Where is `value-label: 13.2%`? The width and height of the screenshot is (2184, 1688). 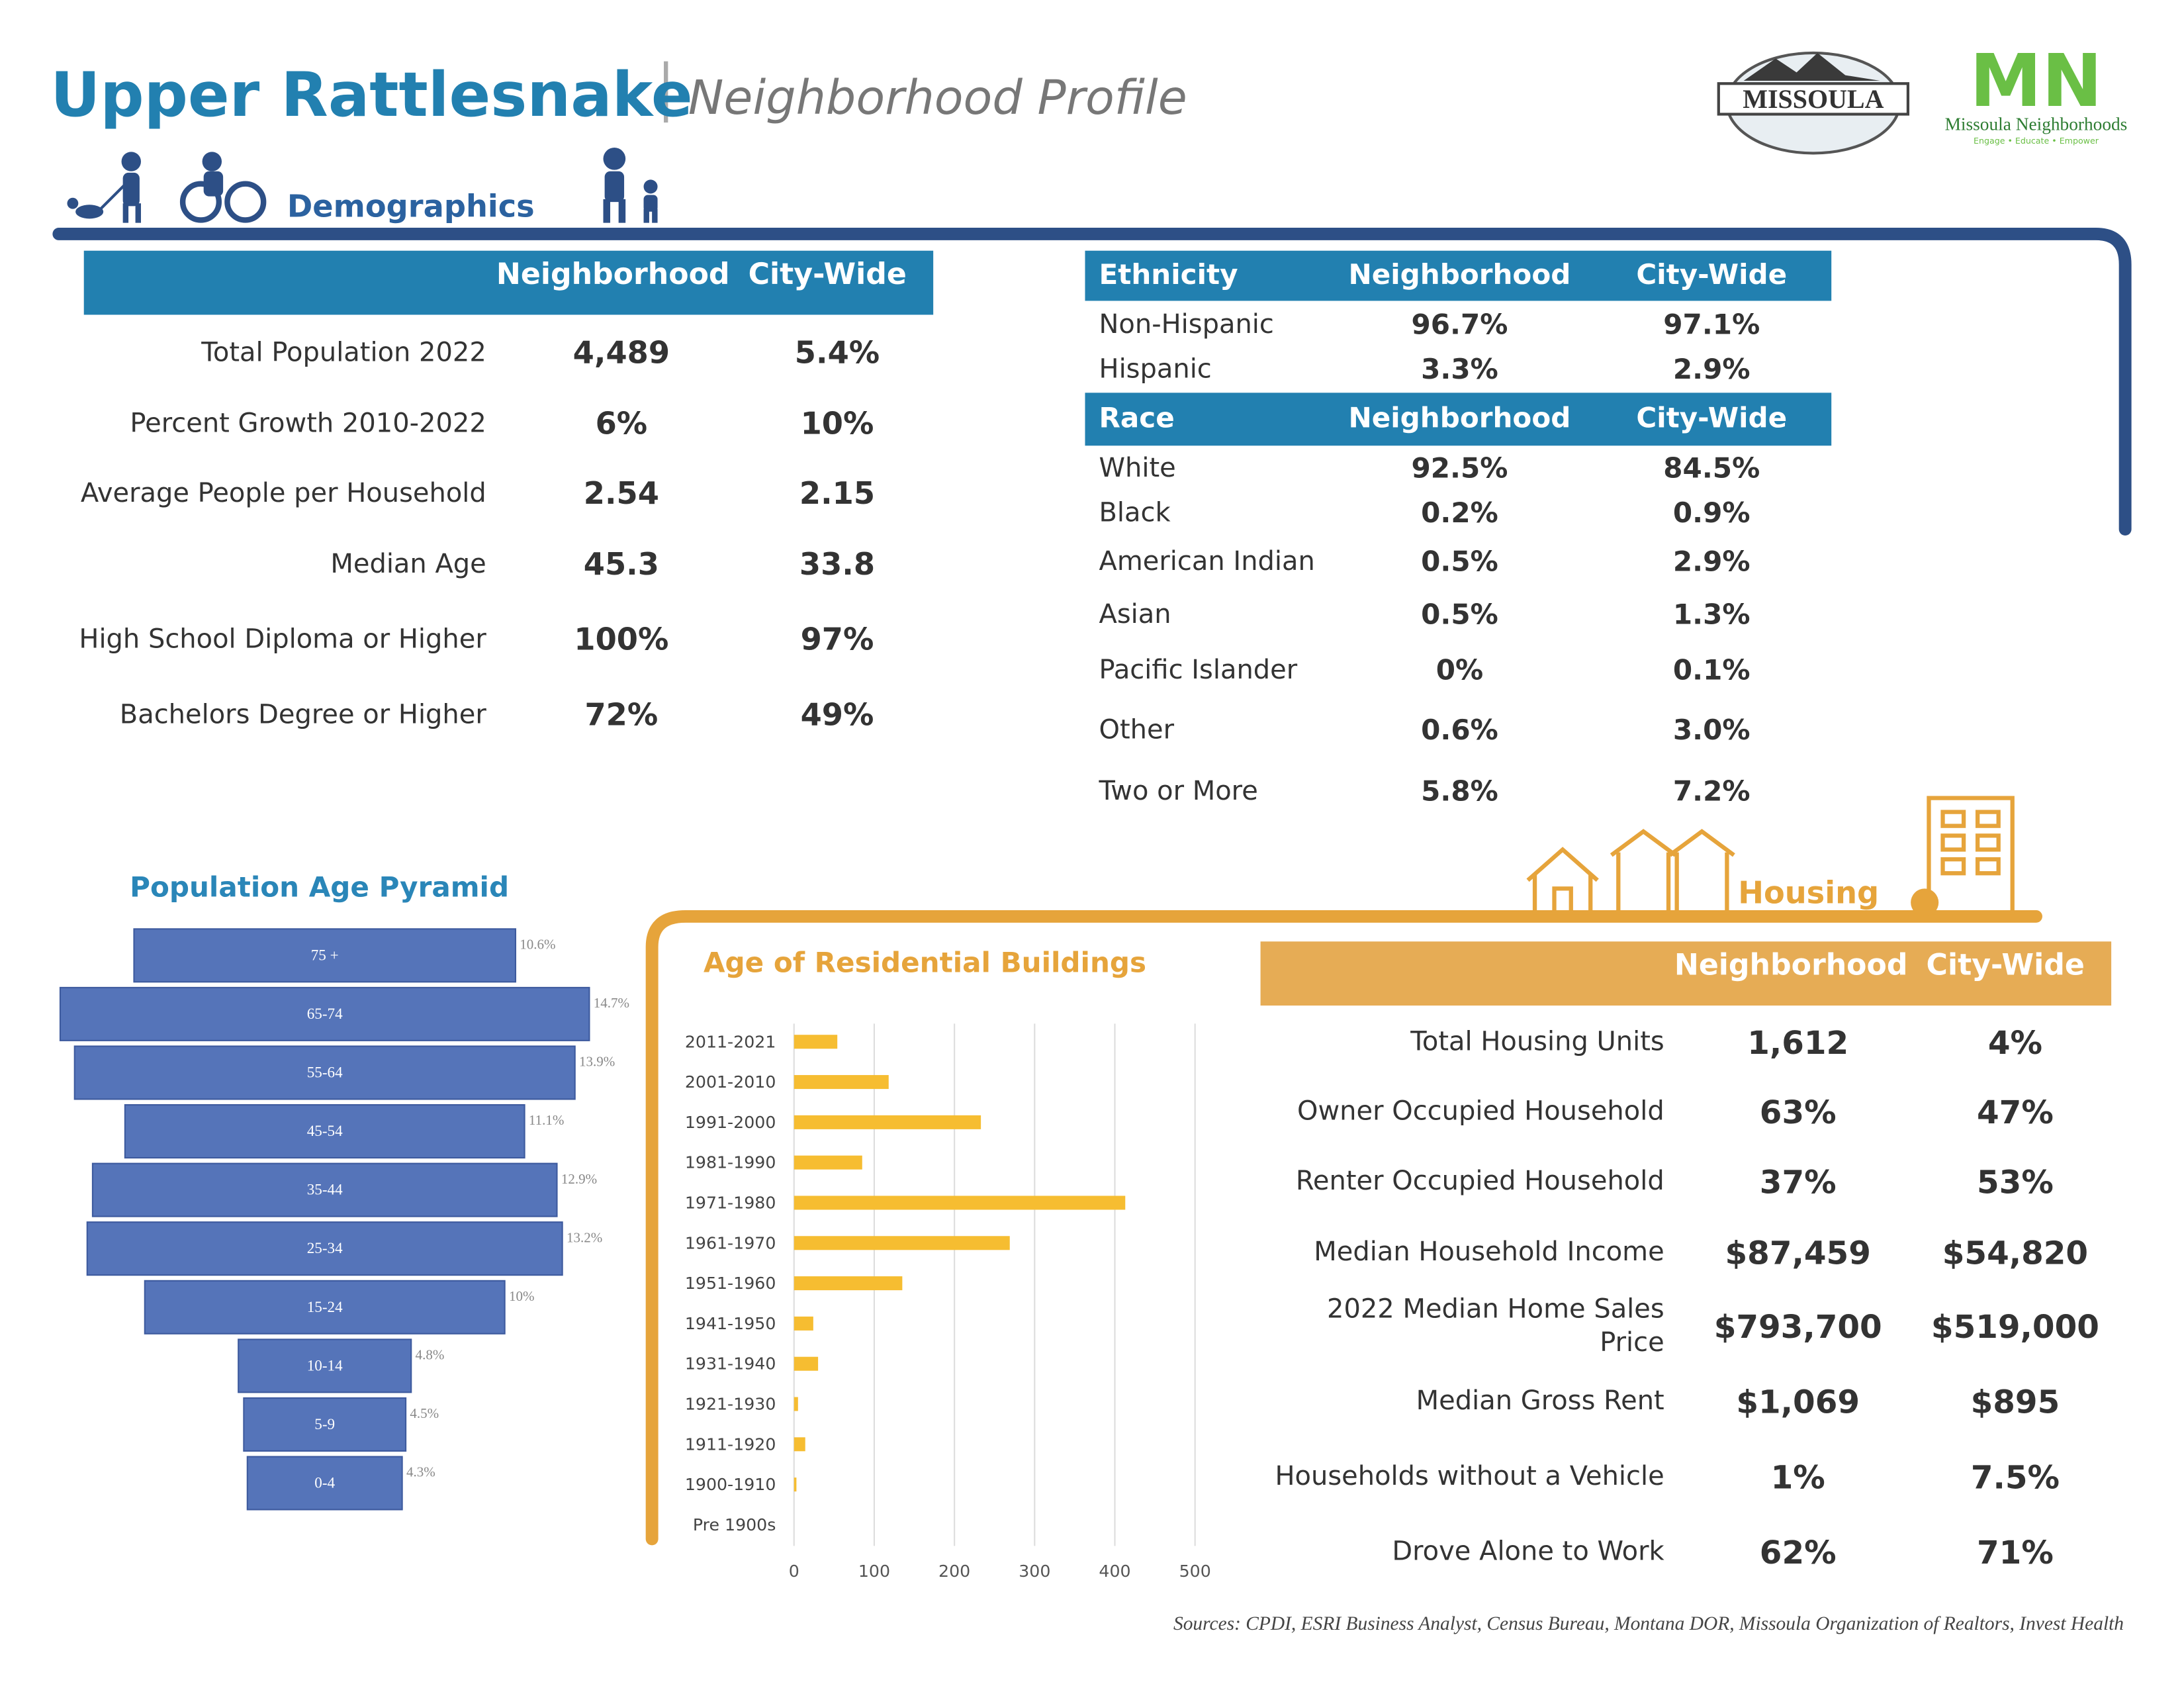 value-label: 13.2% is located at coordinates (584, 1237).